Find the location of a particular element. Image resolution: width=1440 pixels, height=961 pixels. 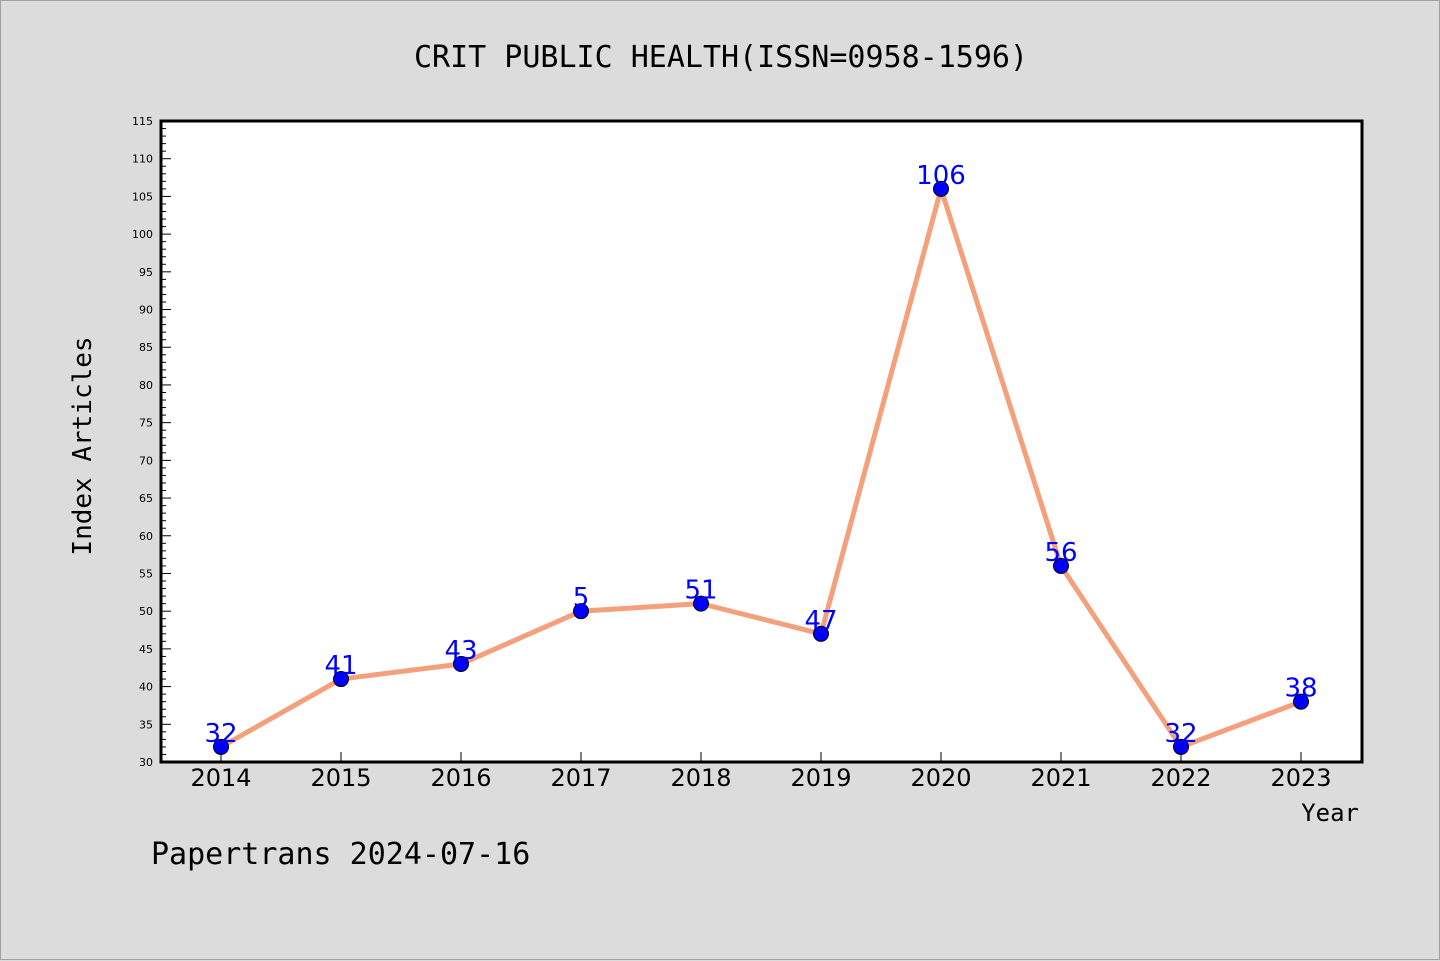

x-tick-label: 2020 is located at coordinates (940, 778).